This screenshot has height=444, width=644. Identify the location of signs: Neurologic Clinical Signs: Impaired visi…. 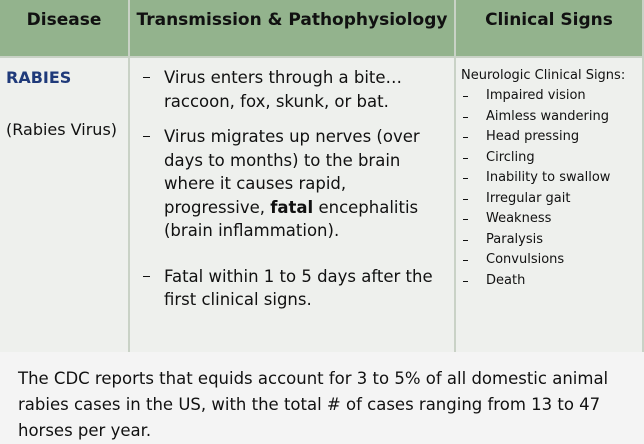
(552, 178).